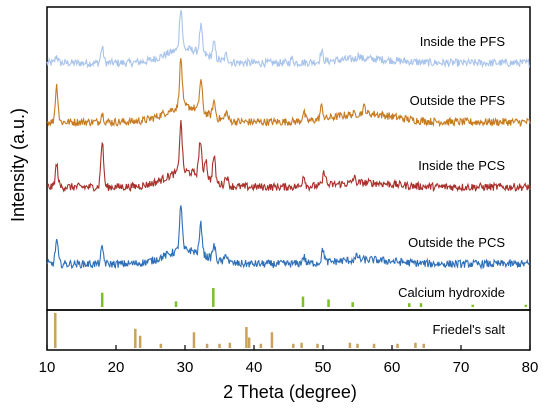 This screenshot has height=411, width=550. I want to click on reference-label-1: Calcium hydroxide, so click(451, 292).